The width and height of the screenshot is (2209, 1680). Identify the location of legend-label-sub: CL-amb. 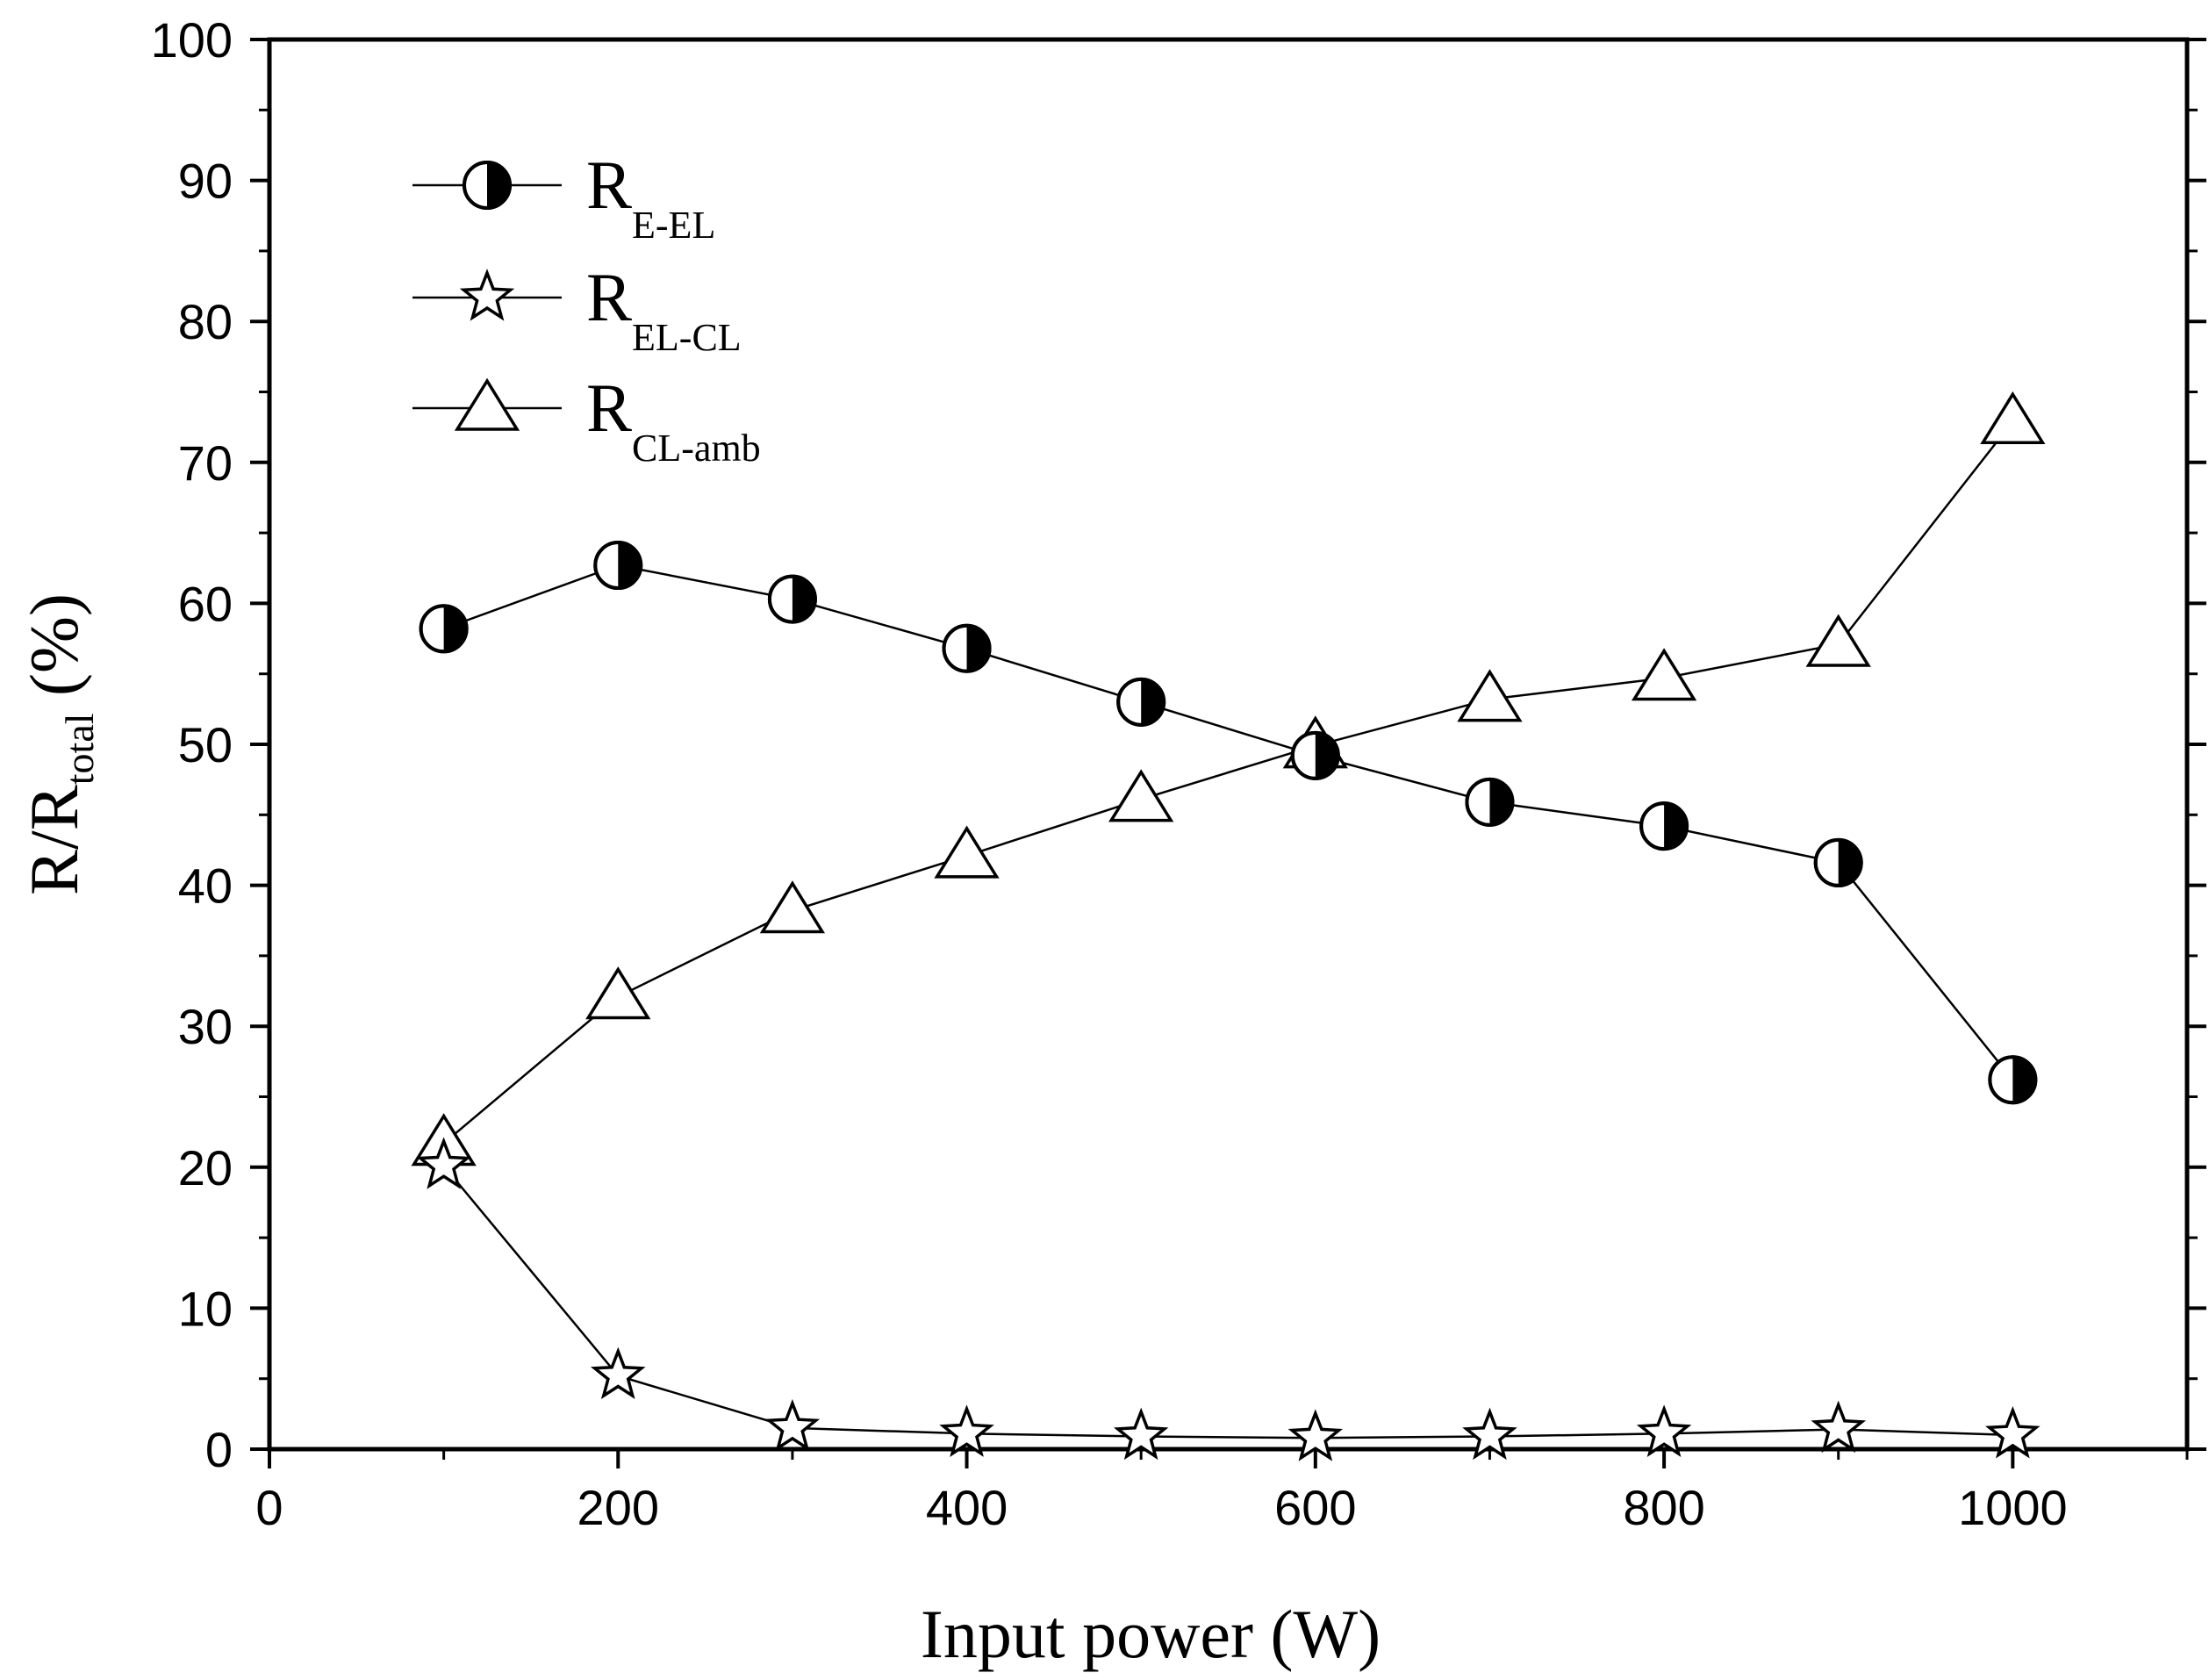
(697, 448).